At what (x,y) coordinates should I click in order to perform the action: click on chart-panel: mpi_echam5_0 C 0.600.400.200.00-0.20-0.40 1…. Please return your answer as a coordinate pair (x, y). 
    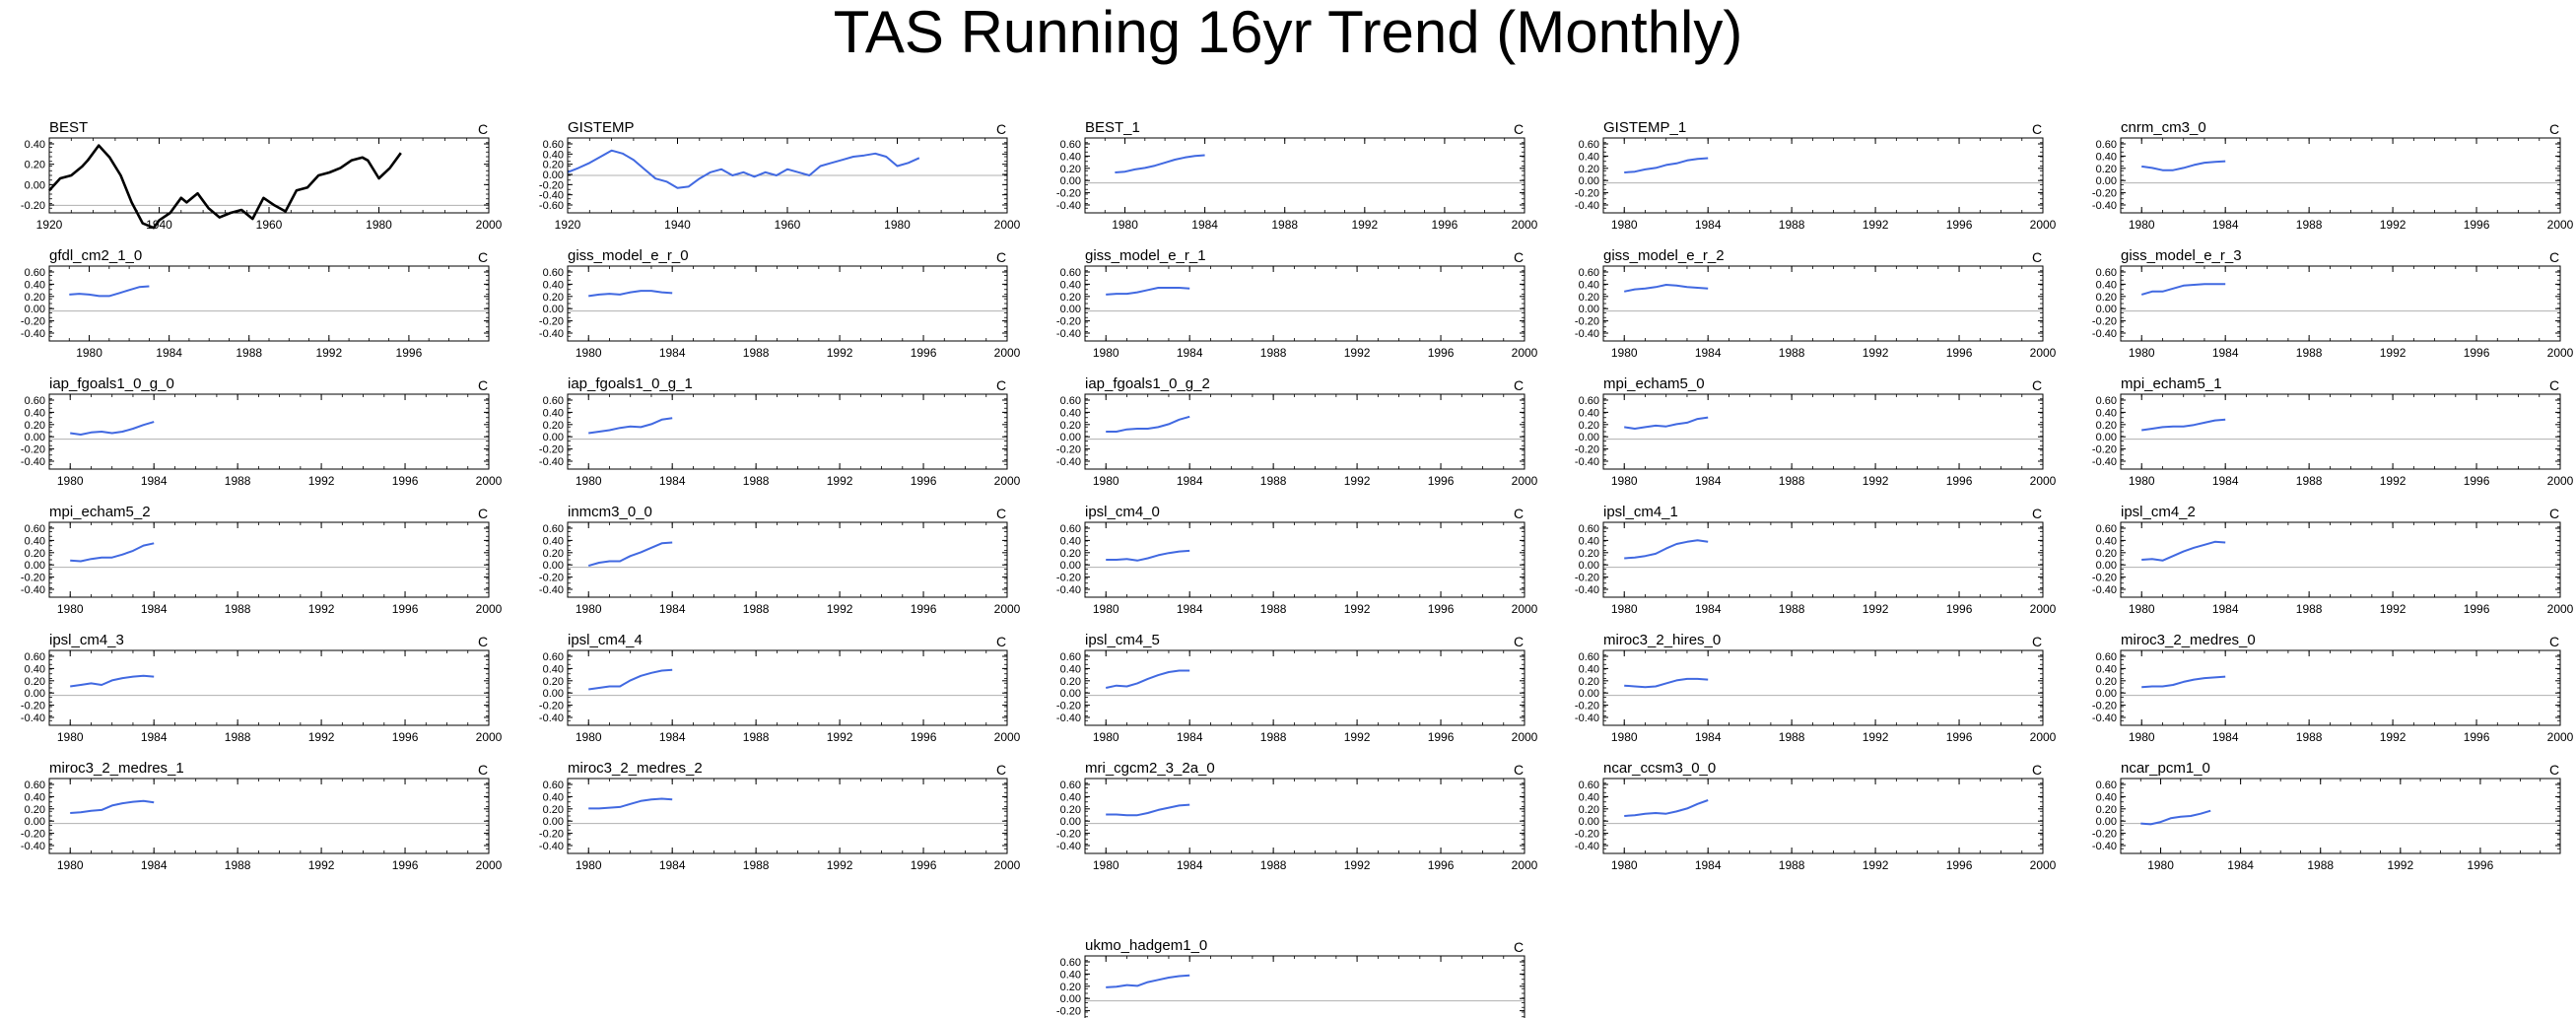
    Looking at the image, I should click on (1816, 431).